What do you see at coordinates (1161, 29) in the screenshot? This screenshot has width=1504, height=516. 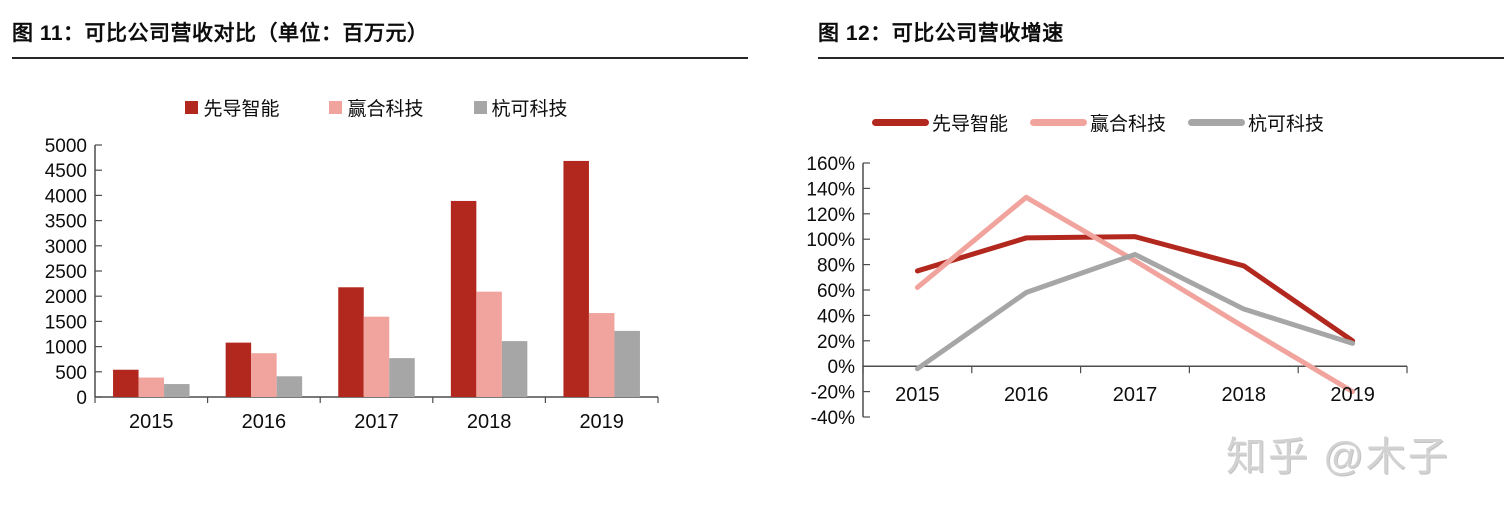 I see `figure-12-title: 图 12：可比公司营收增速` at bounding box center [1161, 29].